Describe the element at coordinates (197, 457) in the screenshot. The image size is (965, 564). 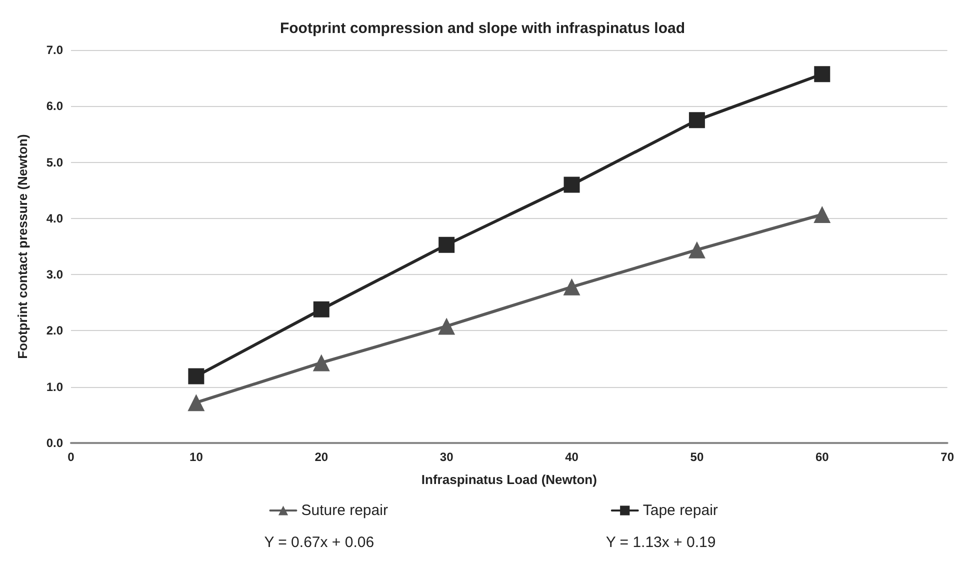
I see `x-tick-label: 10` at that location.